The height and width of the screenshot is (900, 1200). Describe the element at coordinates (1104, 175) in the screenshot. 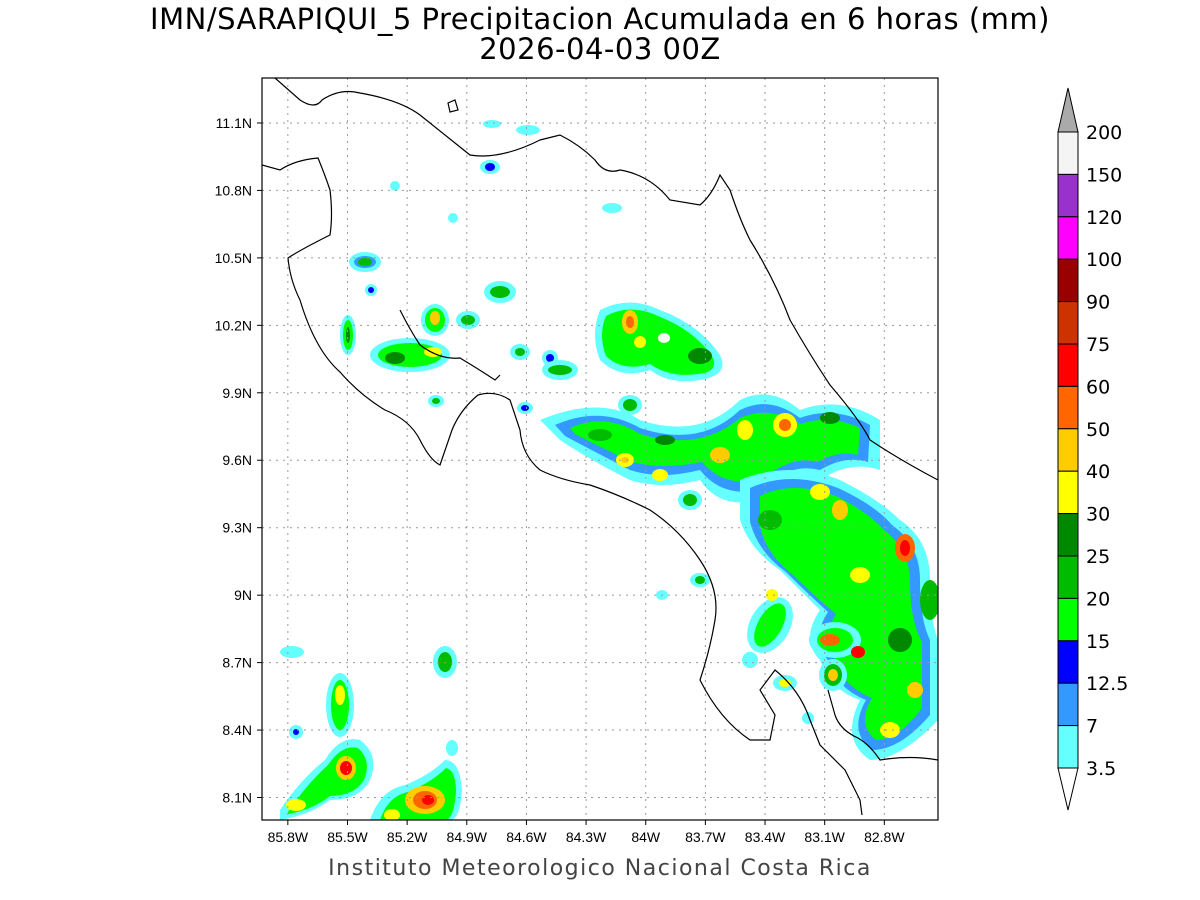

I see `legend-label: 150` at that location.